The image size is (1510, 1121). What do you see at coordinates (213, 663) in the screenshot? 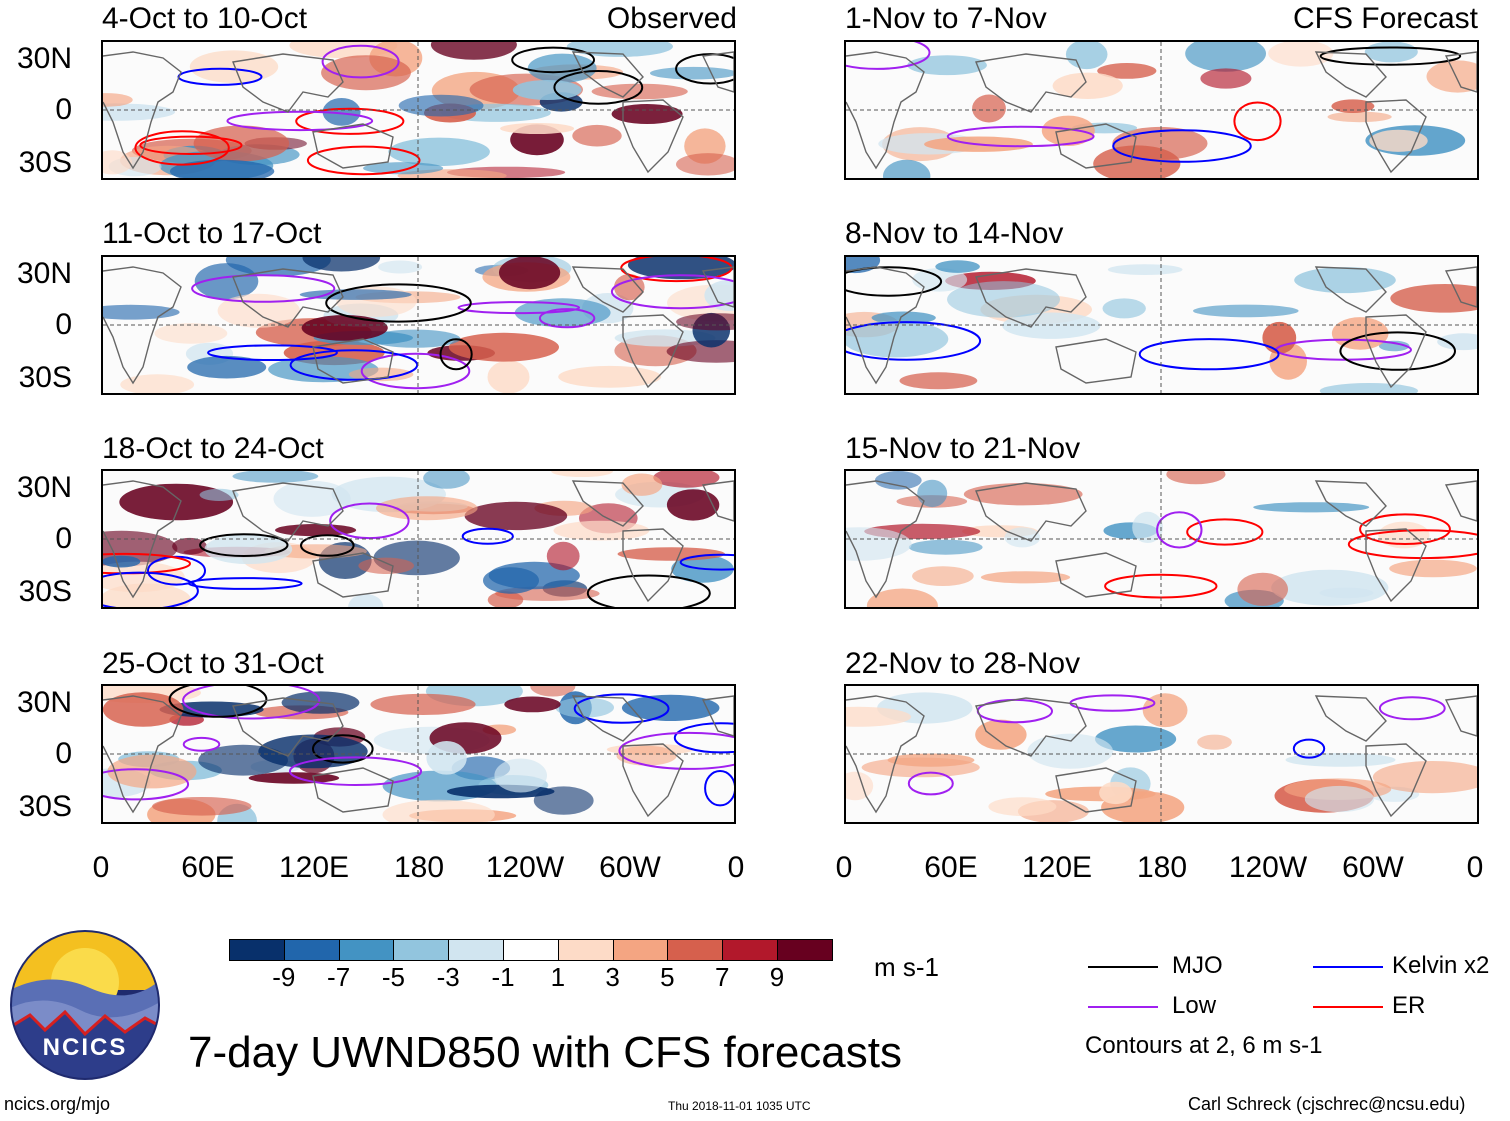
I see `panel-title-observed-4: 25-Oct to 31-Oct` at bounding box center [213, 663].